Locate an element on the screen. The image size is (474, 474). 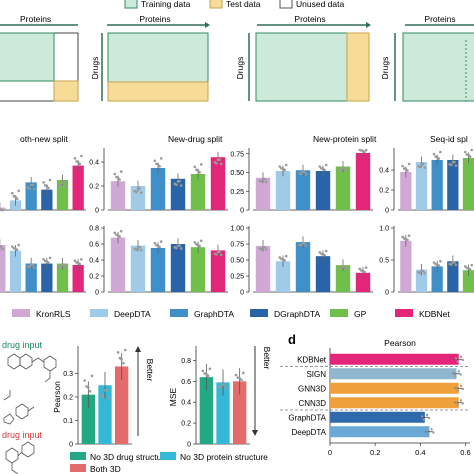
schematic-side-label: Drugs is located at coordinates (385, 68).